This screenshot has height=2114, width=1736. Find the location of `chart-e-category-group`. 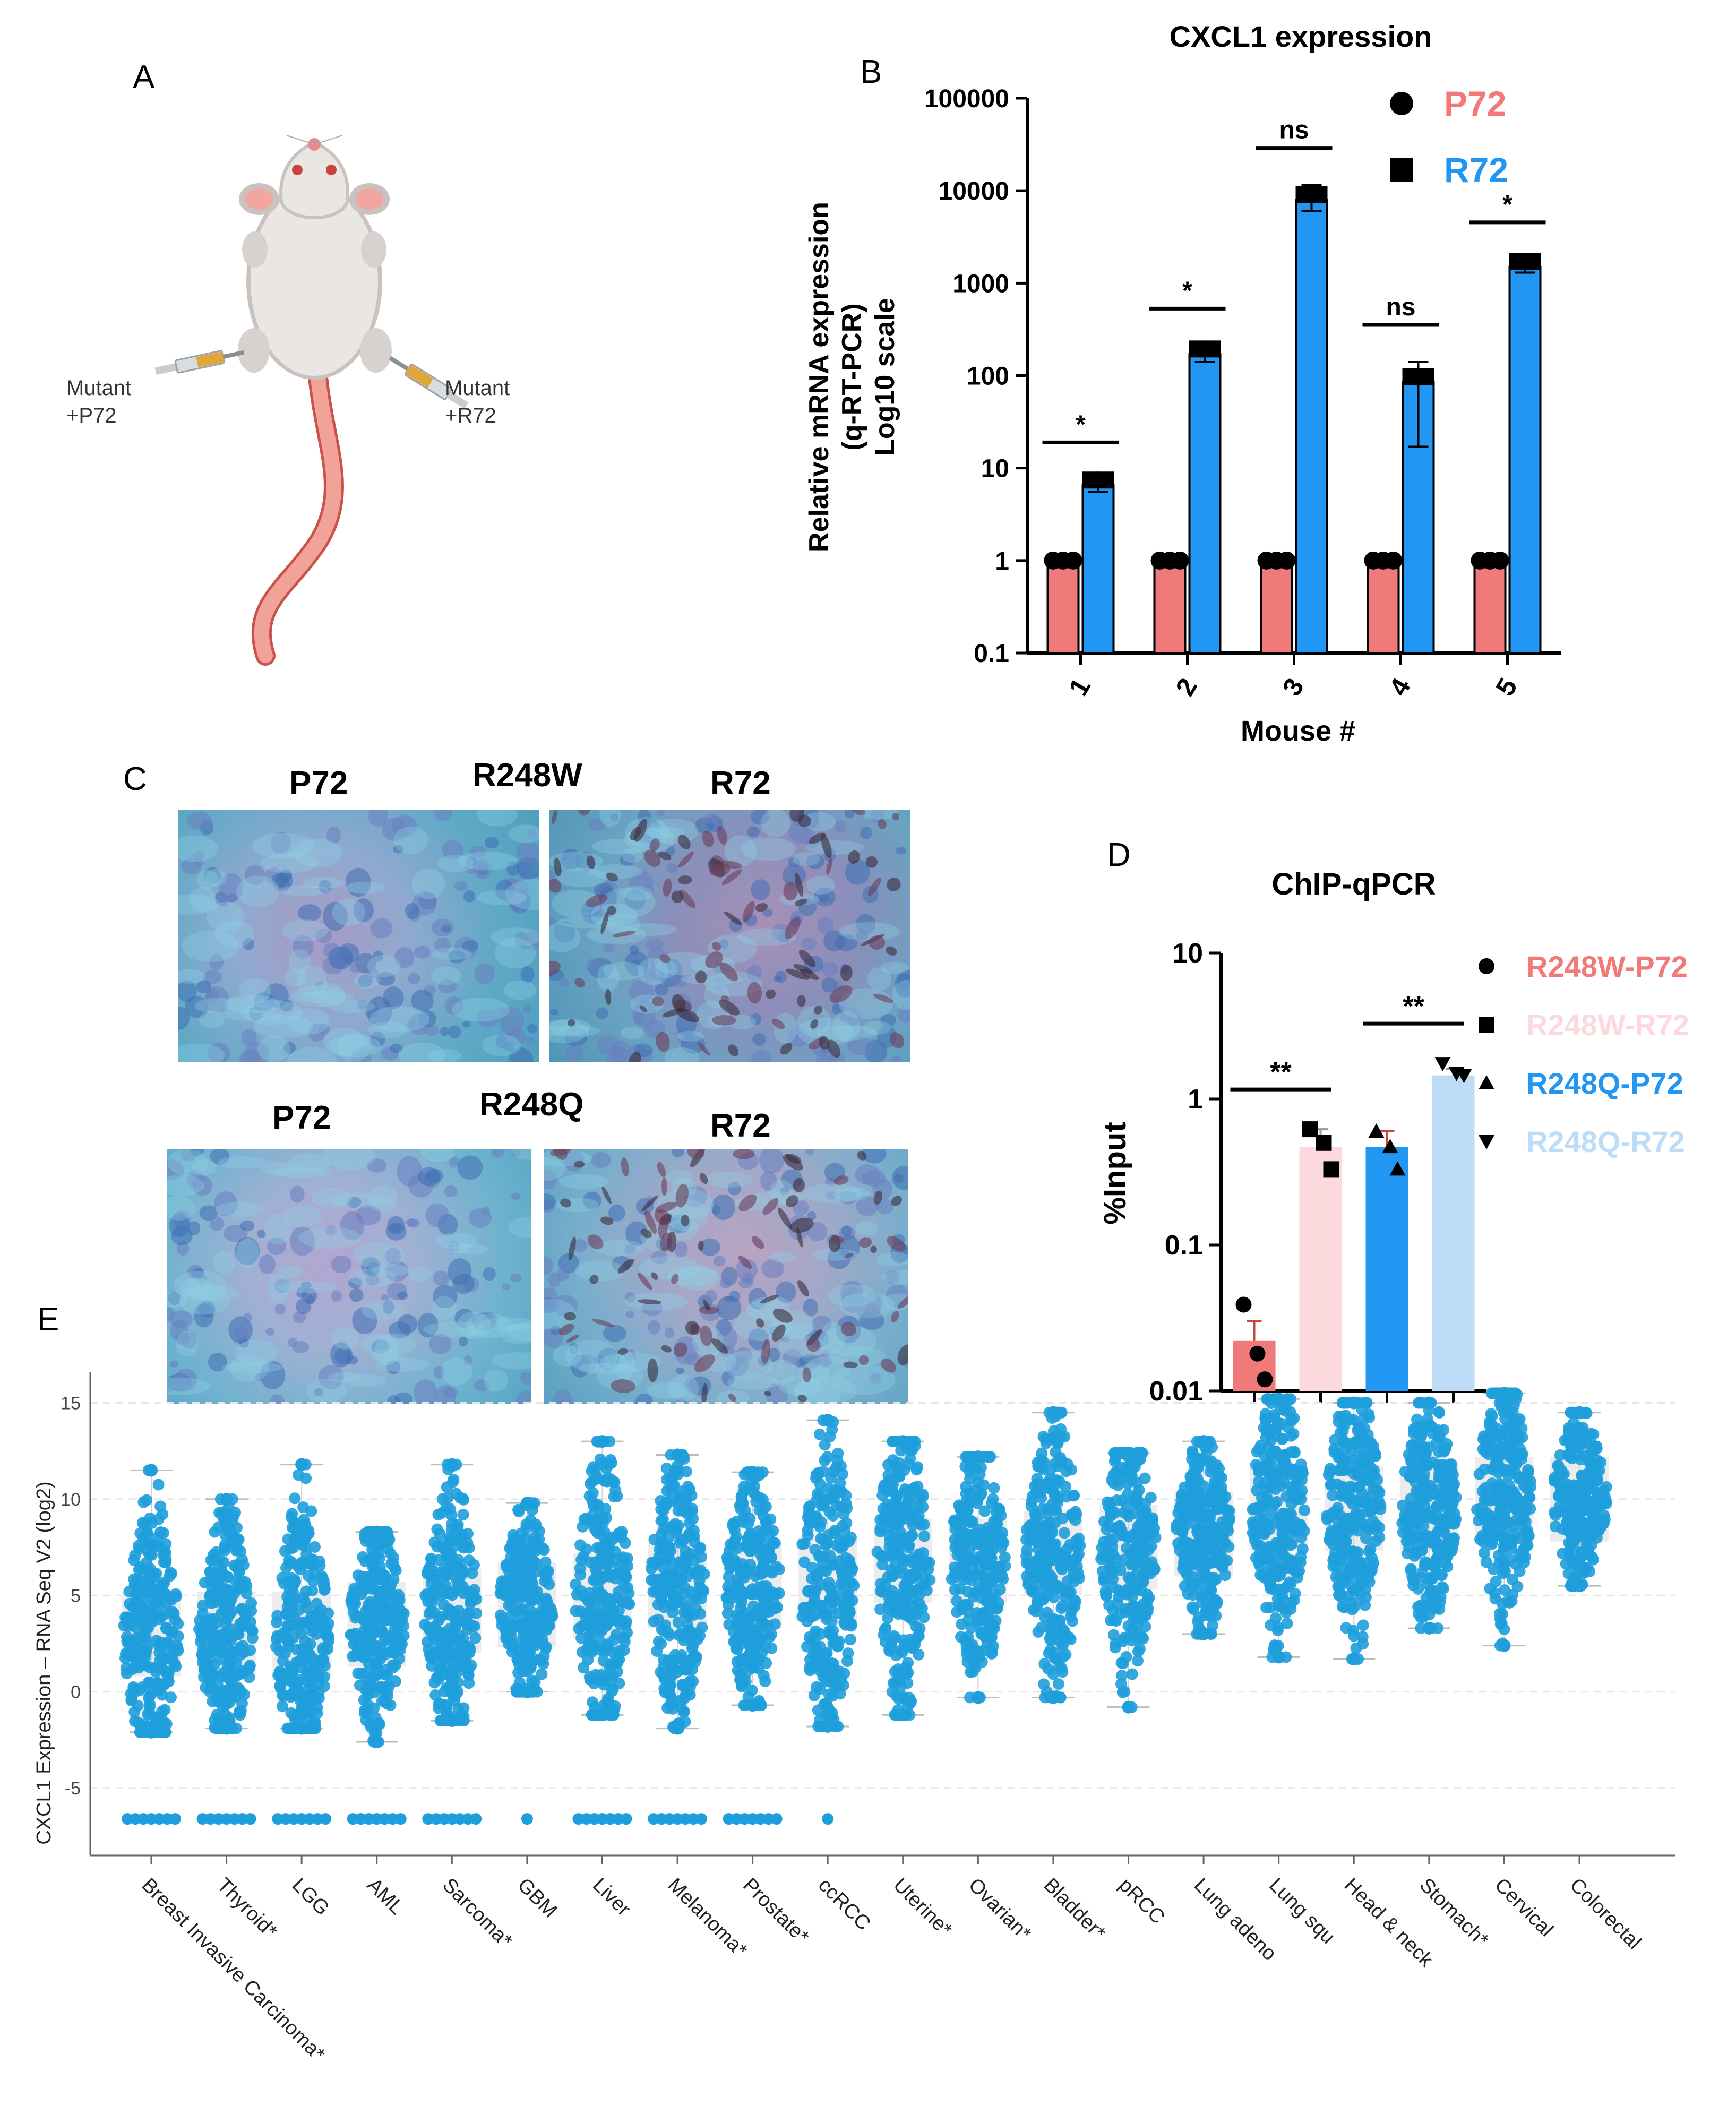

chart-e-category-group is located at coordinates (226, 1658).